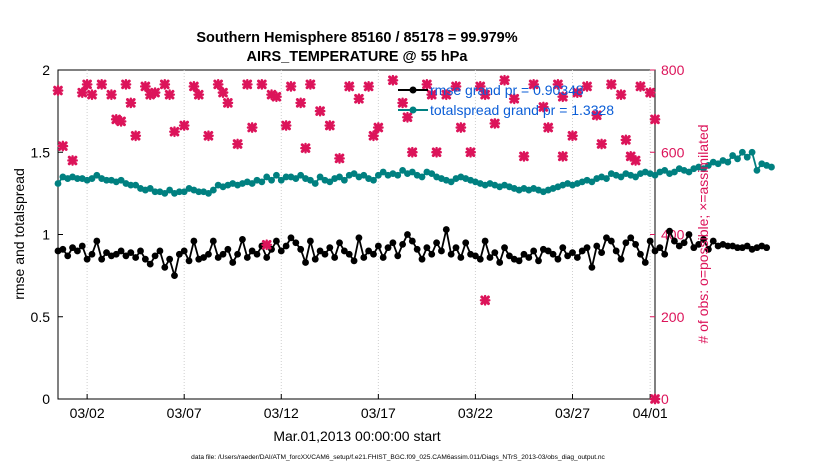 This screenshot has height=470, width=830. What do you see at coordinates (41, 152) in the screenshot?
I see `left-y-tick-label: 1.5` at bounding box center [41, 152].